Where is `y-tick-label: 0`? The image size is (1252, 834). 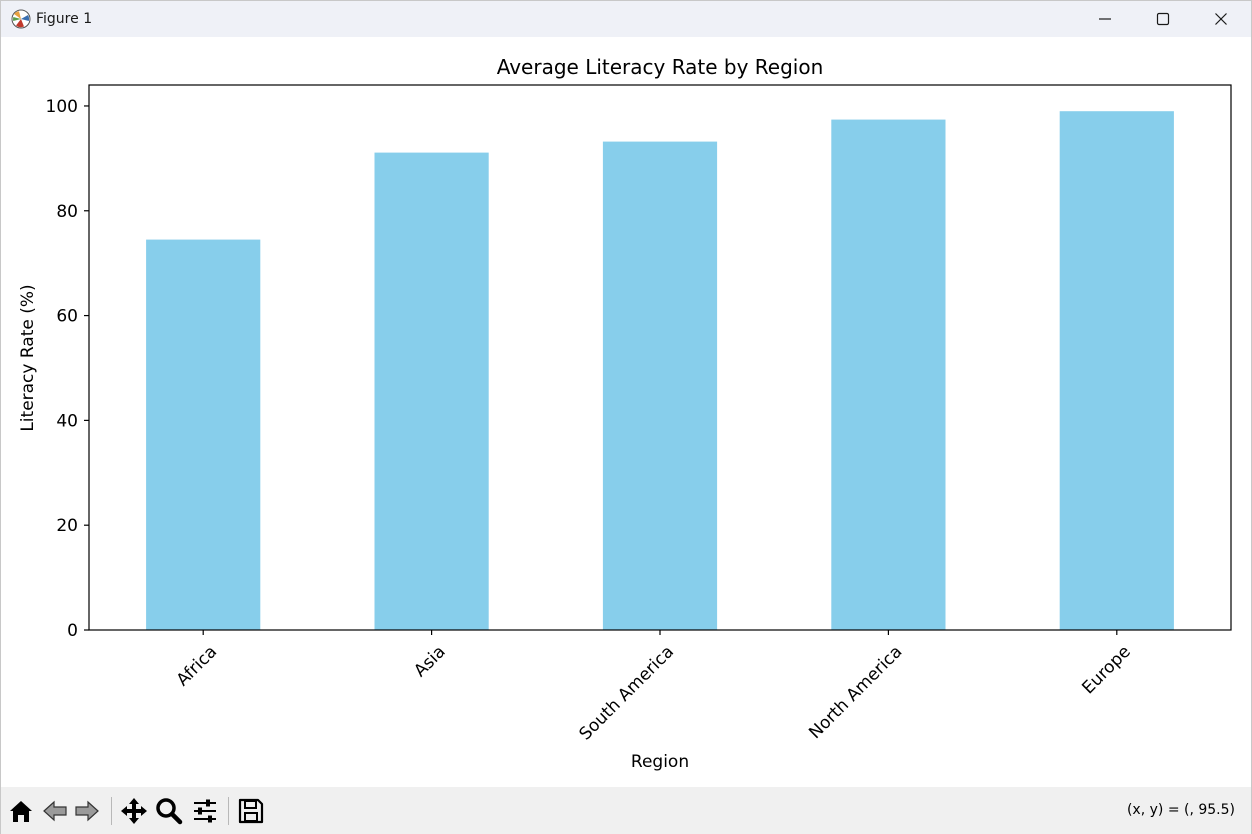 y-tick-label: 0 is located at coordinates (72, 631).